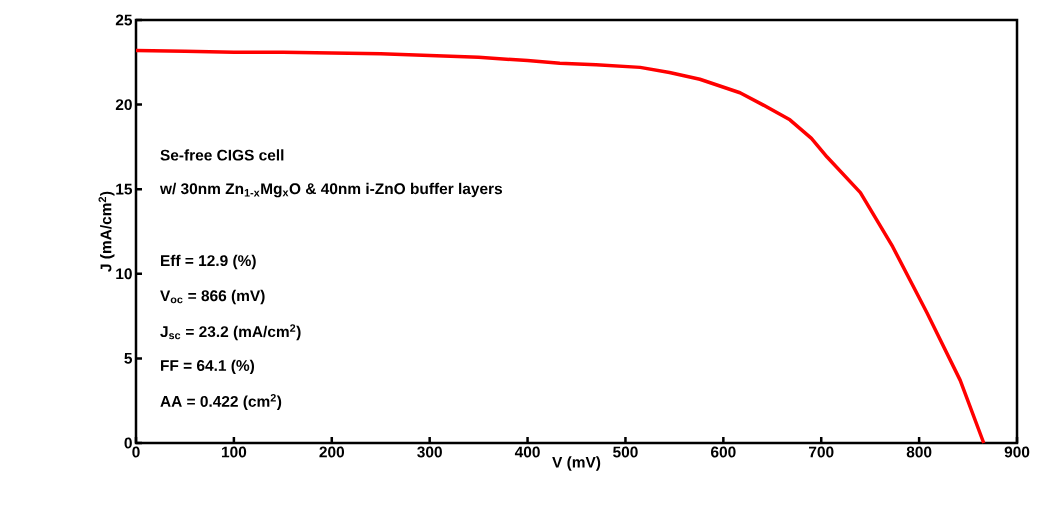 This screenshot has height=529, width=1049. I want to click on x-tick-label: 100, so click(234, 452).